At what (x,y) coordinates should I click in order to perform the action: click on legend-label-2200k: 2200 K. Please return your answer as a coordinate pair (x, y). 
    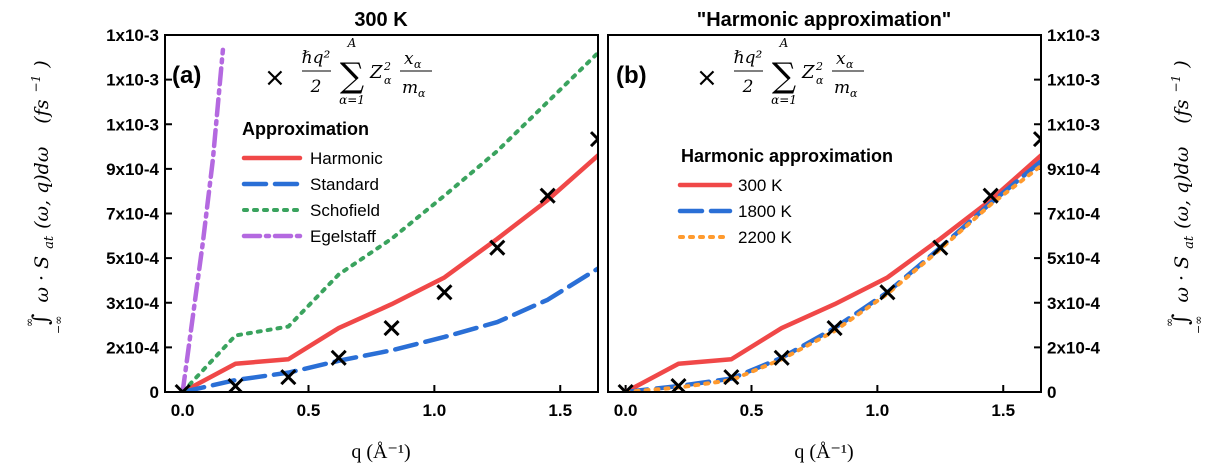
    Looking at the image, I should click on (765, 237).